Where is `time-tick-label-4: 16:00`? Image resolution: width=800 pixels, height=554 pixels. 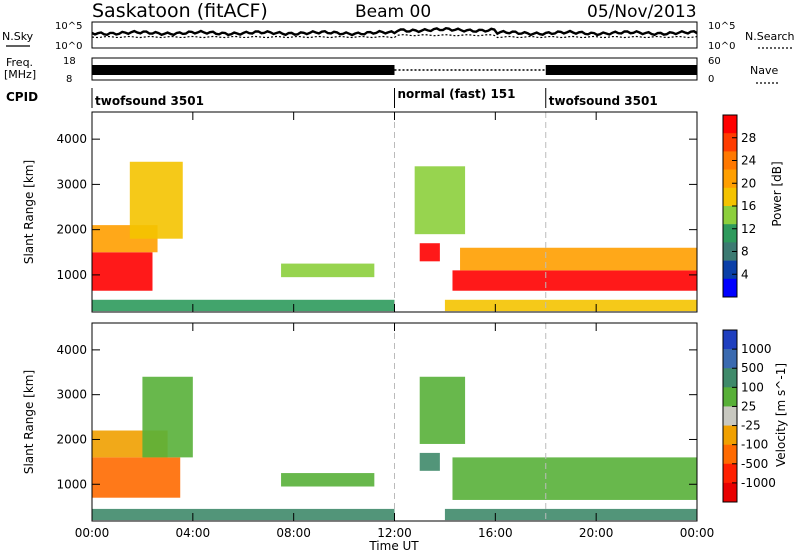
time-tick-label-4: 16:00 is located at coordinates (495, 533).